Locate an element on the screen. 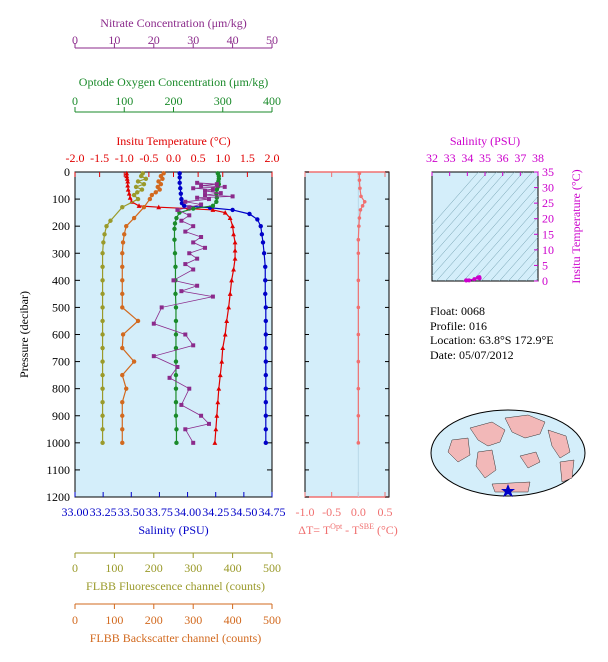  fluorescence-tick-label: 0 is located at coordinates (75, 568).